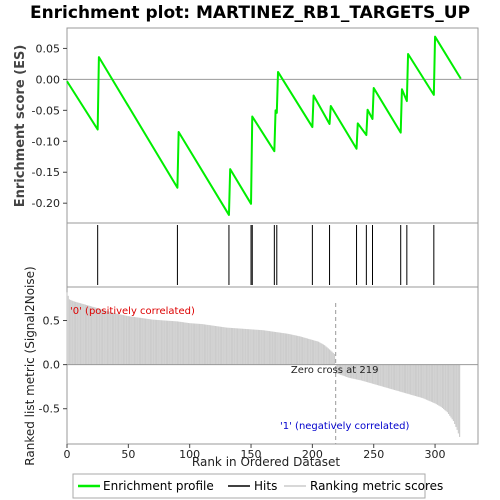 Image resolution: width=500 pixels, height=500 pixels. Describe the element at coordinates (265, 486) in the screenshot. I see `legend-label-hits: Hits` at that location.